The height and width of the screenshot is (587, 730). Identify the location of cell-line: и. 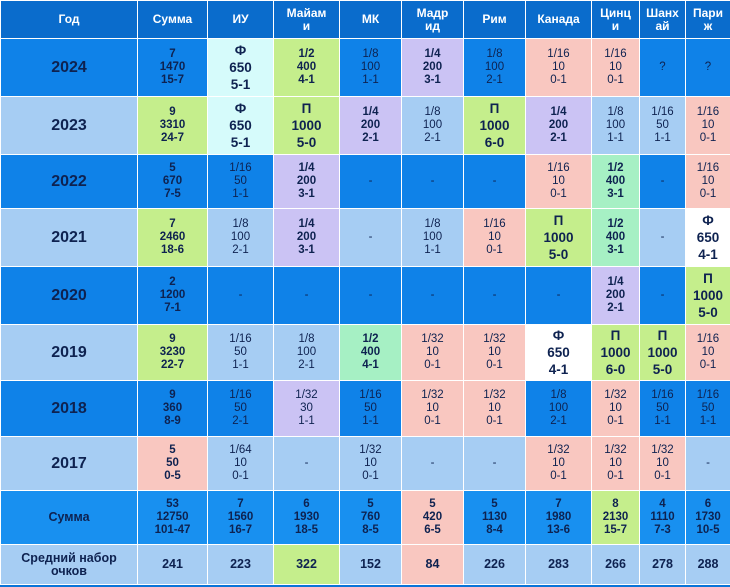
(306, 25).